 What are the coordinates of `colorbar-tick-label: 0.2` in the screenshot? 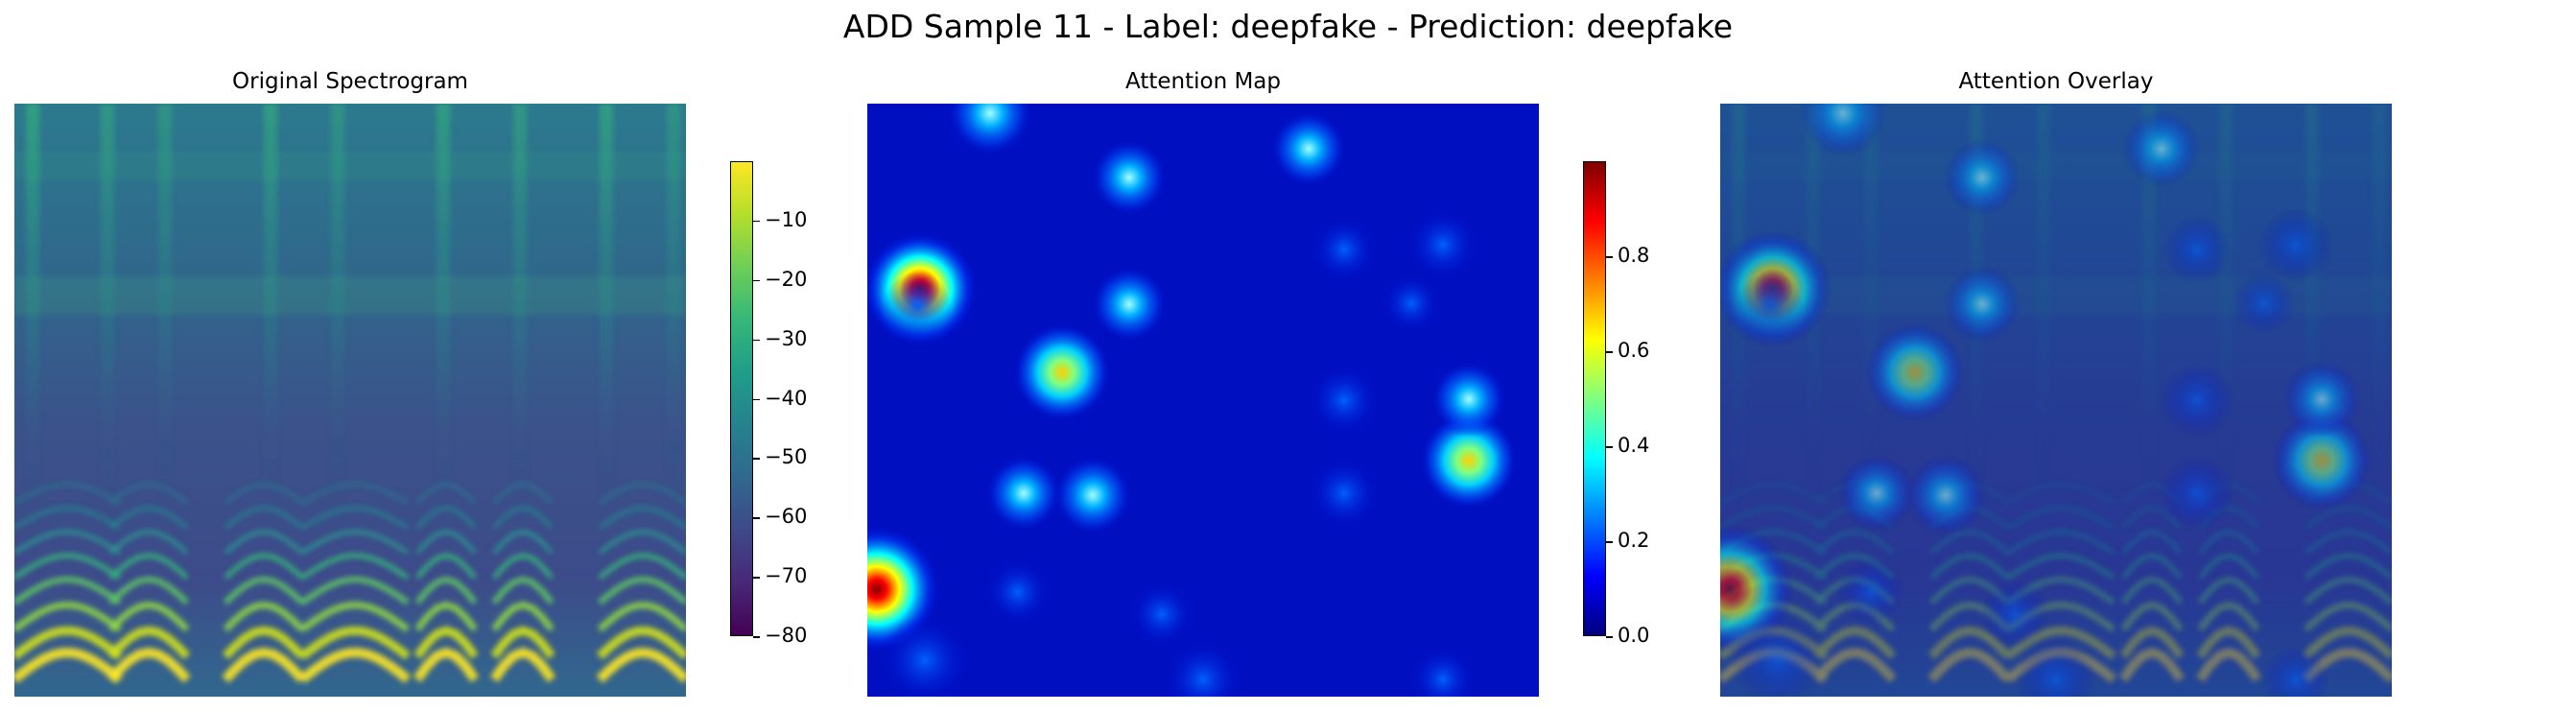 It's located at (1634, 540).